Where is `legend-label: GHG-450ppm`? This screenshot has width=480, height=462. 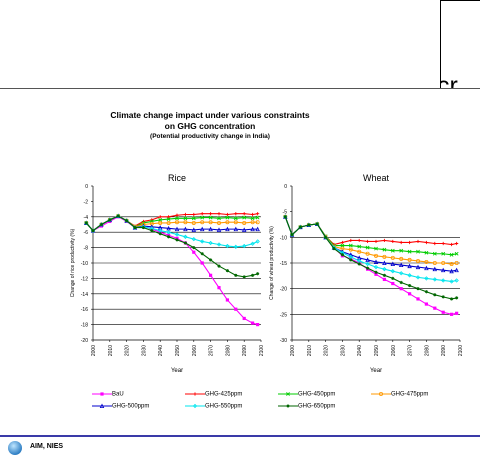 legend-label: GHG-450ppm is located at coordinates (317, 394).